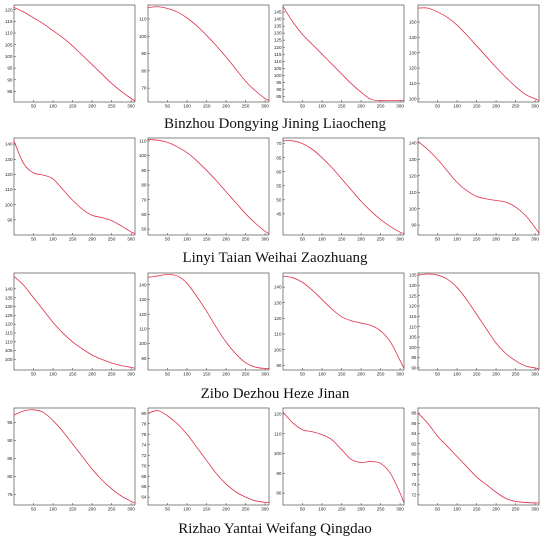  Describe the element at coordinates (74, 187) in the screenshot. I see `series-line-linyi` at that location.